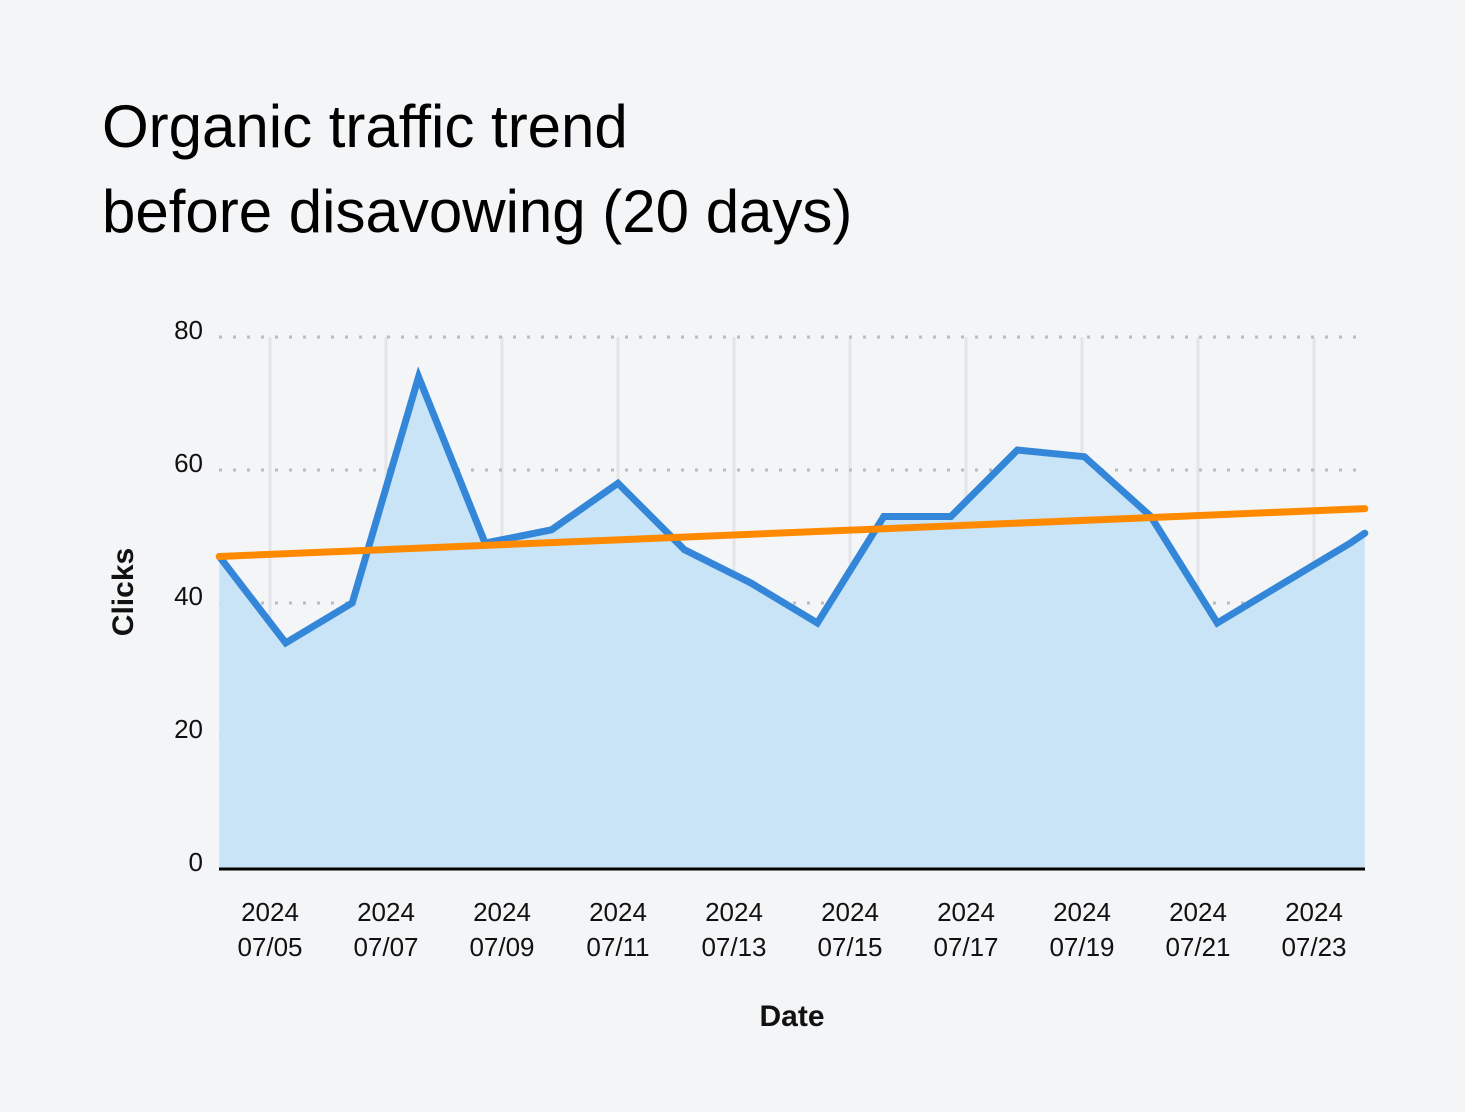  What do you see at coordinates (849, 947) in the screenshot?
I see `x-tick-label-date: 07/15` at bounding box center [849, 947].